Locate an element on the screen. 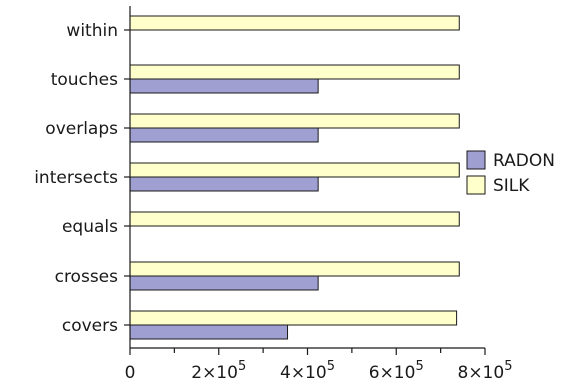 The height and width of the screenshot is (388, 578). x-tick-labels: 0 2×105 4×105 6×105 8×105 is located at coordinates (319, 371).